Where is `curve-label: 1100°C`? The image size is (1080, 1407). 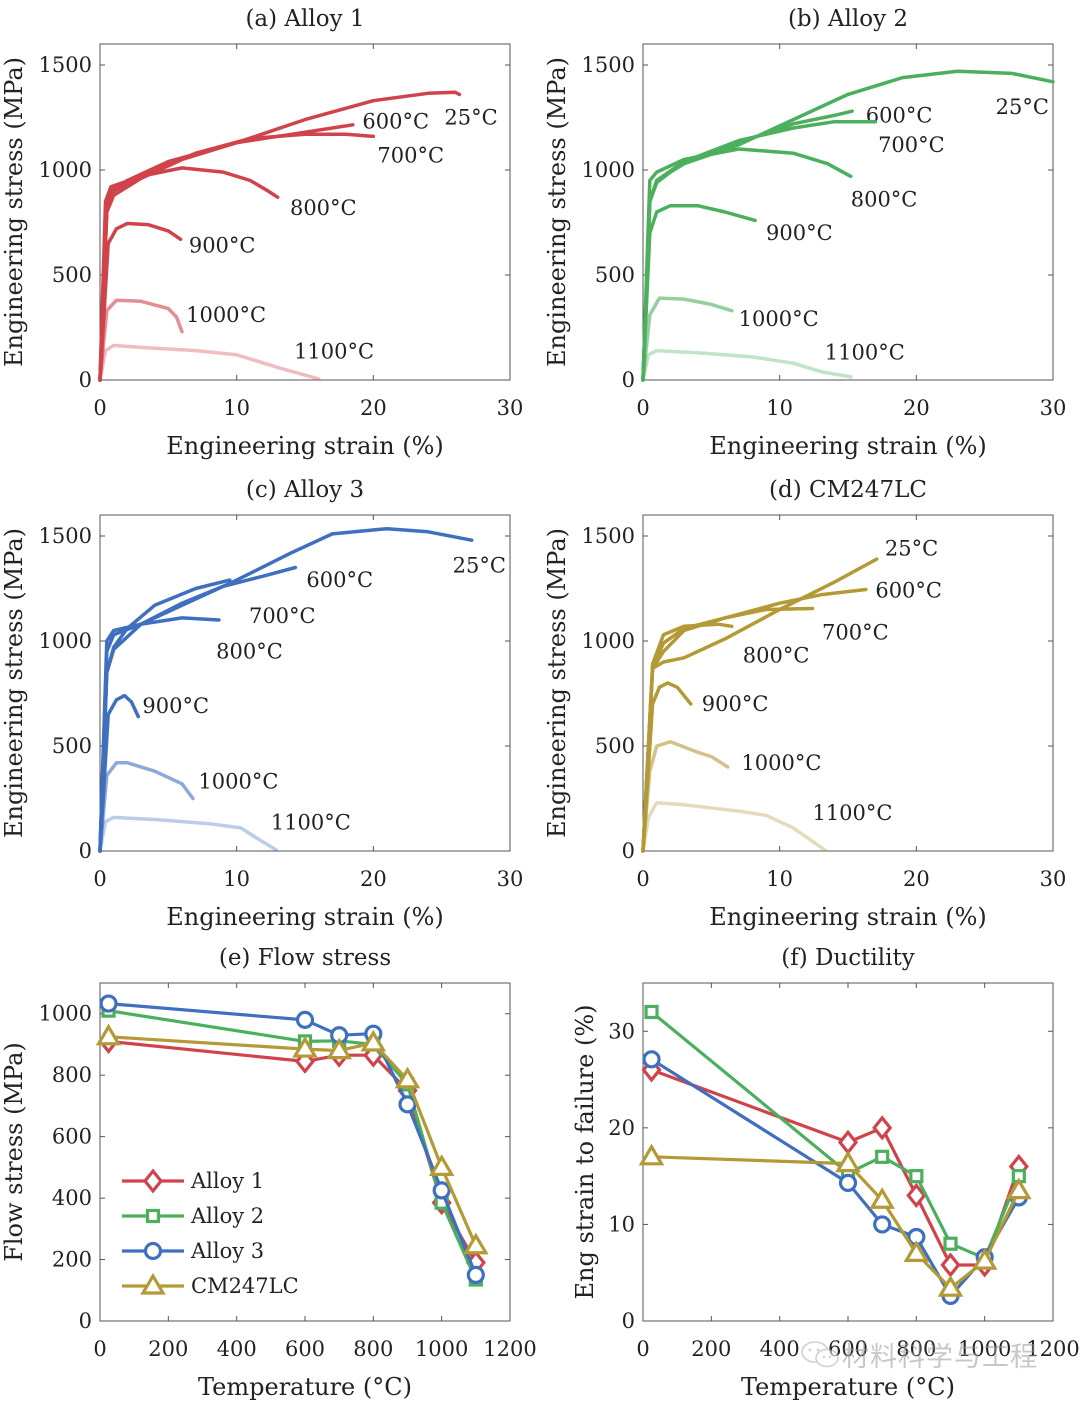 curve-label: 1100°C is located at coordinates (865, 353).